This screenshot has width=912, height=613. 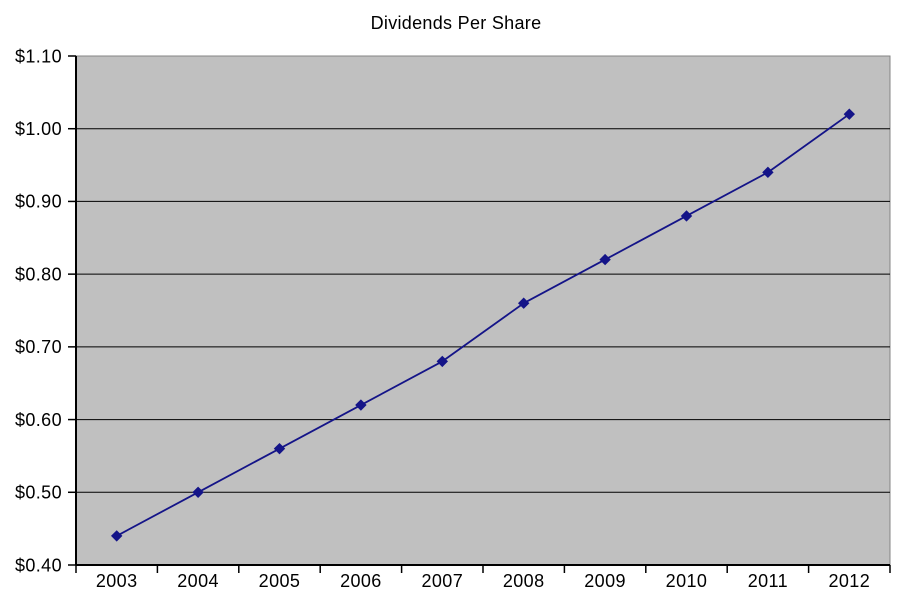 I want to click on y-tick-label: $0.60, so click(x=38, y=420).